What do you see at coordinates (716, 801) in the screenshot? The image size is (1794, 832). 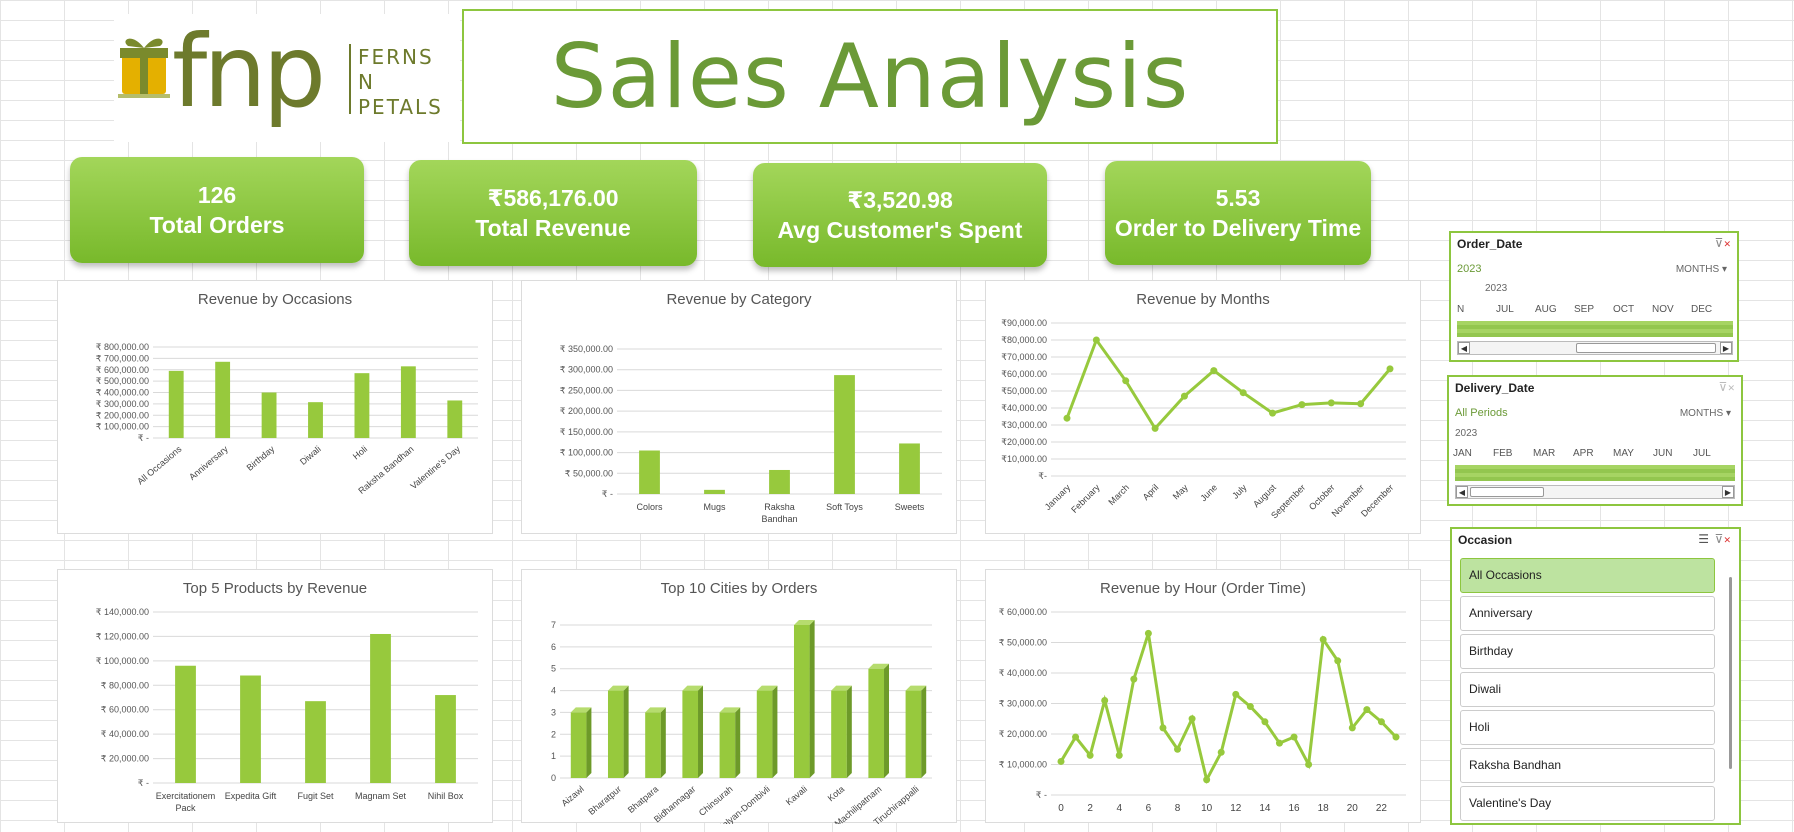 I see `x-tick-label: Chinsurah` at bounding box center [716, 801].